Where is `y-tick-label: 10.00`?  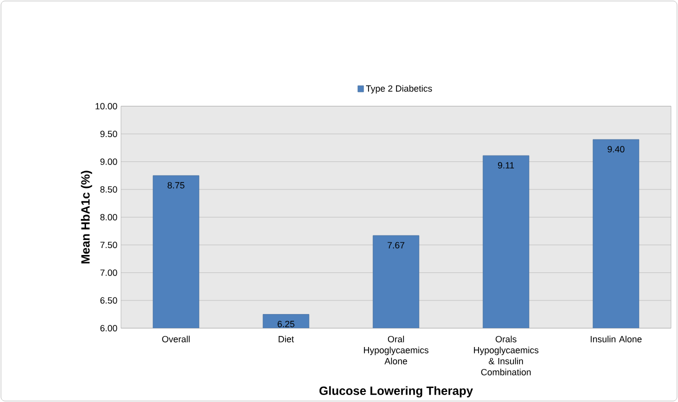 y-tick-label: 10.00 is located at coordinates (107, 106).